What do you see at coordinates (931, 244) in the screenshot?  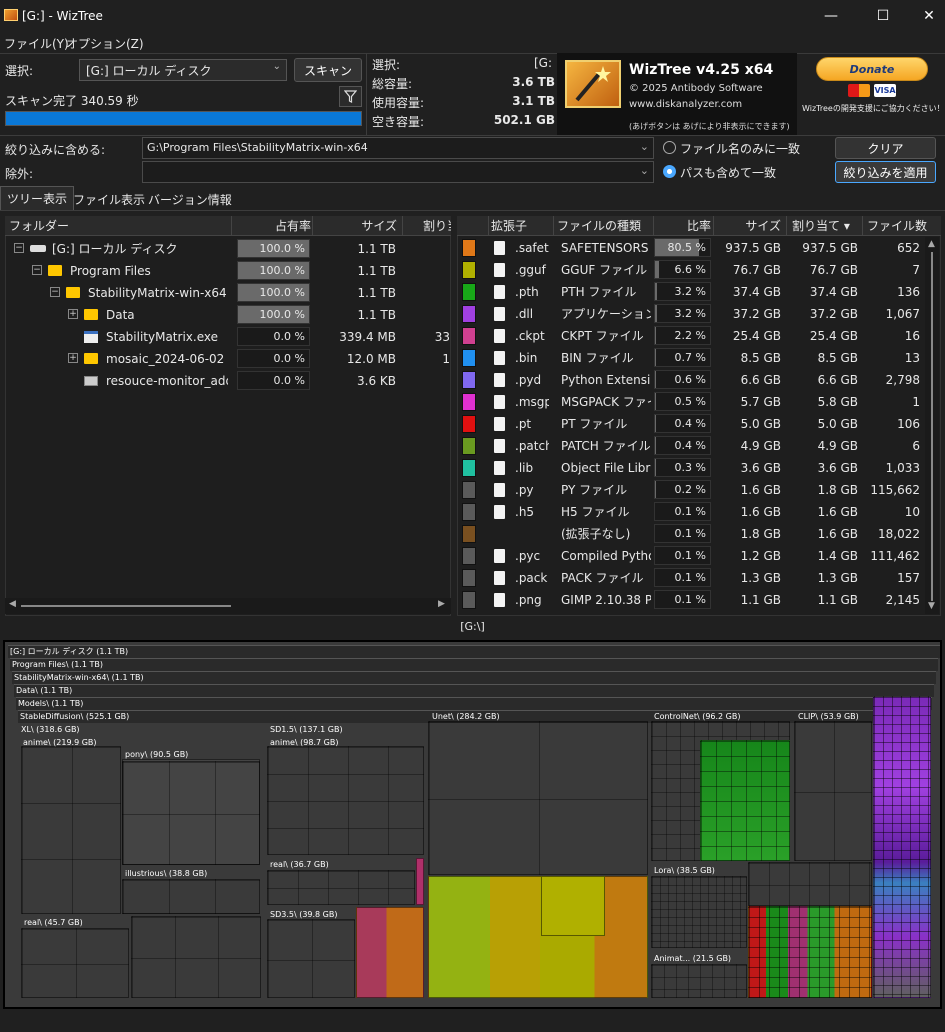 I see `scroll-up-icon: ▲` at bounding box center [931, 244].